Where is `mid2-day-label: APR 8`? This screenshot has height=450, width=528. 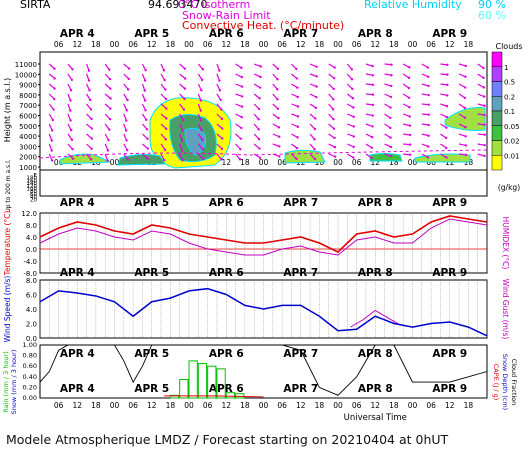 mid2-day-label: APR 8 is located at coordinates (375, 273).